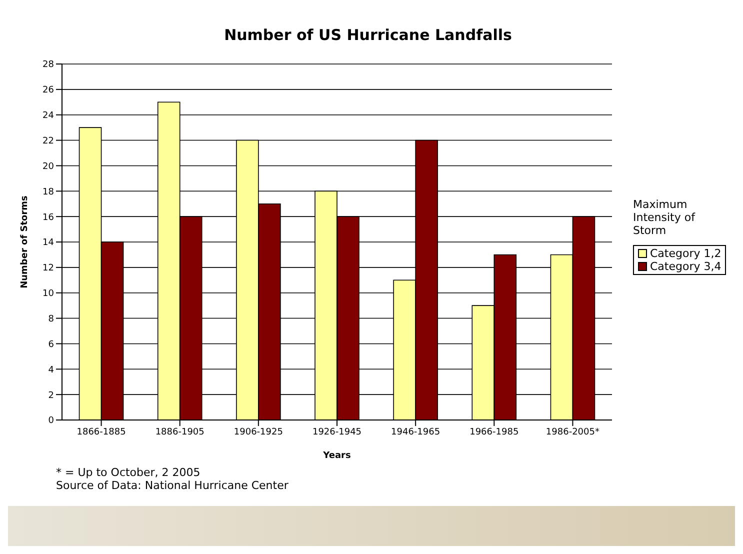  Describe the element at coordinates (48, 192) in the screenshot. I see `y-tick-label: 18` at that location.